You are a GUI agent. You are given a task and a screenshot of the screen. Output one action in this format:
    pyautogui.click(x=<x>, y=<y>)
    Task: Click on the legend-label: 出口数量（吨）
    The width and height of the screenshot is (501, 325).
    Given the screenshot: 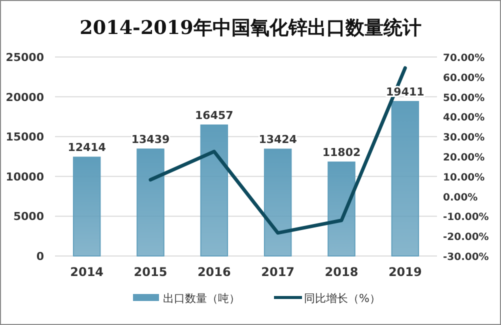 What is the action you would take?
    pyautogui.click(x=201, y=298)
    